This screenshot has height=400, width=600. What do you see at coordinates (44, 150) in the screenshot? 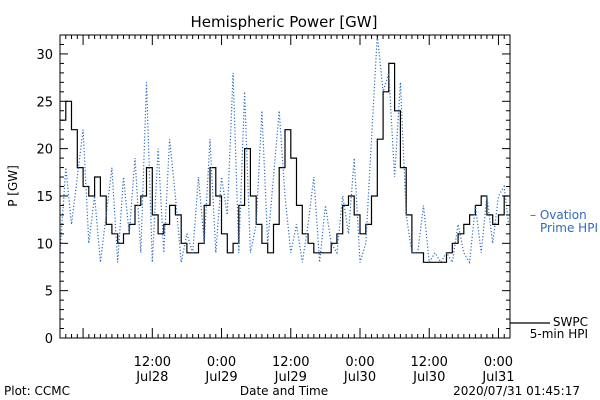
I see `y-tick-label: 20` at bounding box center [44, 150].